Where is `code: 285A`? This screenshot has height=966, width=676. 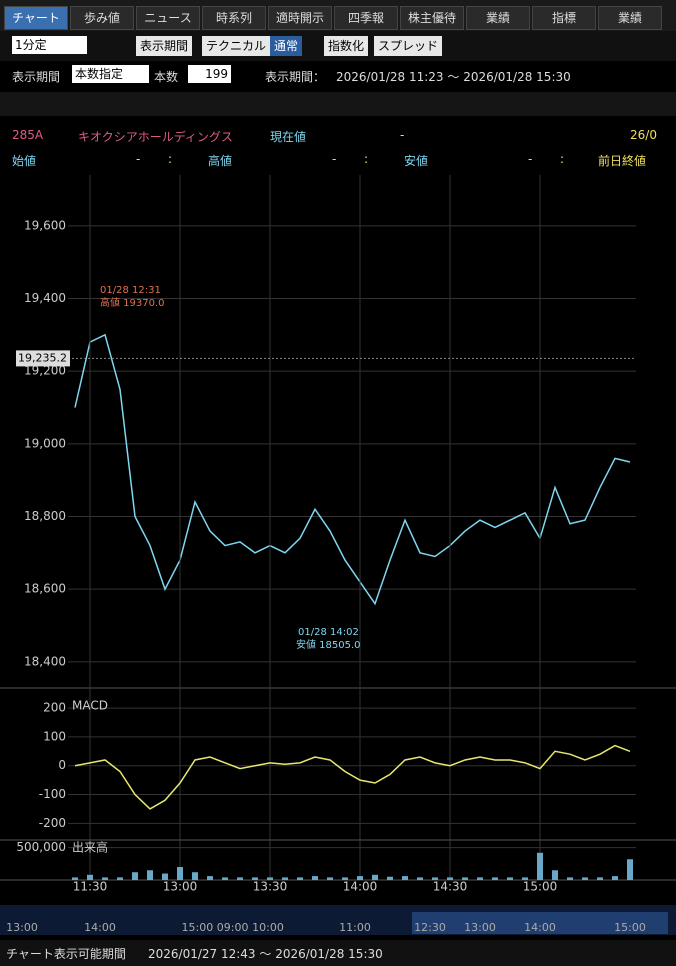 code: 285A is located at coordinates (28, 135).